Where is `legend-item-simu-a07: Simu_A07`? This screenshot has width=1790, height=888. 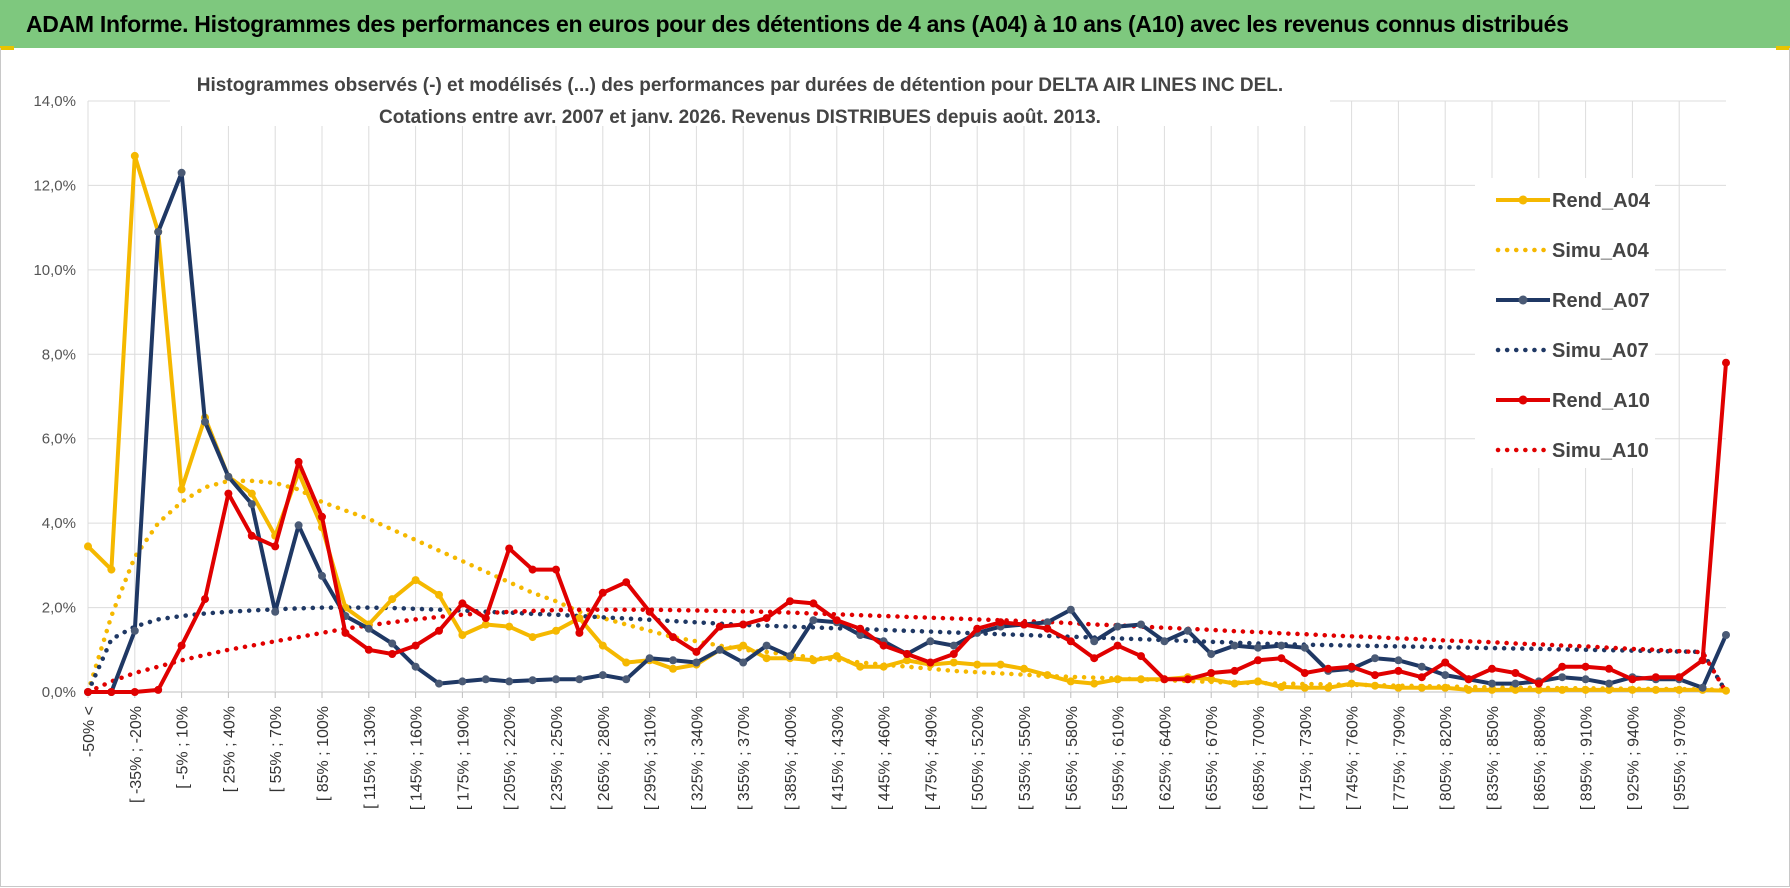
legend-item-simu-a07: Simu_A07 is located at coordinates (1572, 351).